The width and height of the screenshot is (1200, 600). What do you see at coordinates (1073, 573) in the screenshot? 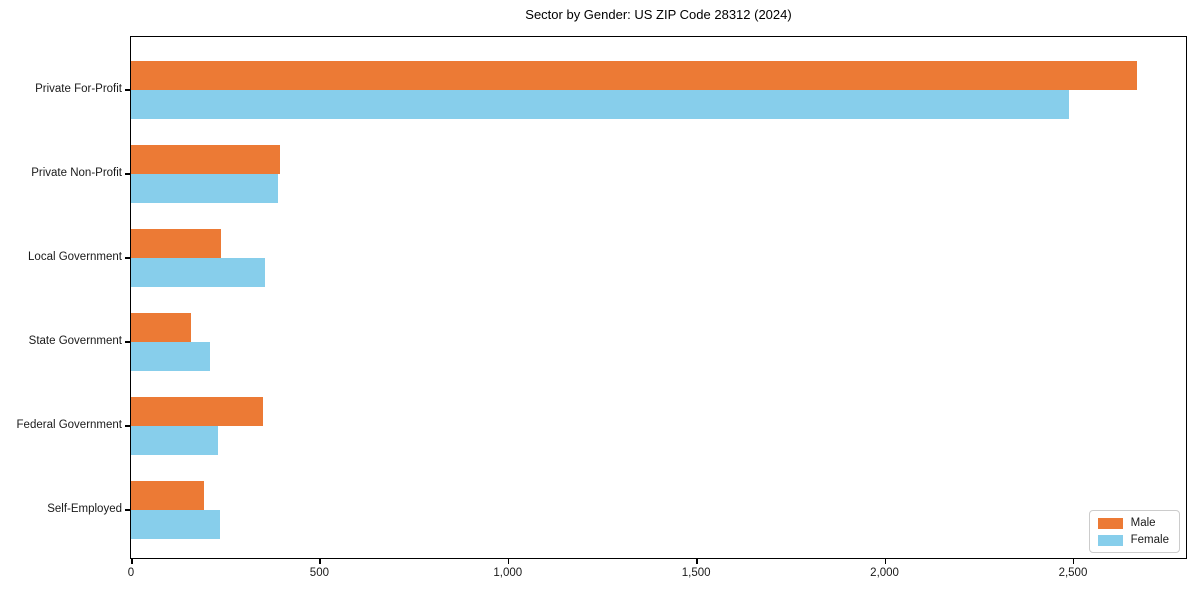
I see `x-tick-label-5: 2,500` at bounding box center [1073, 573].